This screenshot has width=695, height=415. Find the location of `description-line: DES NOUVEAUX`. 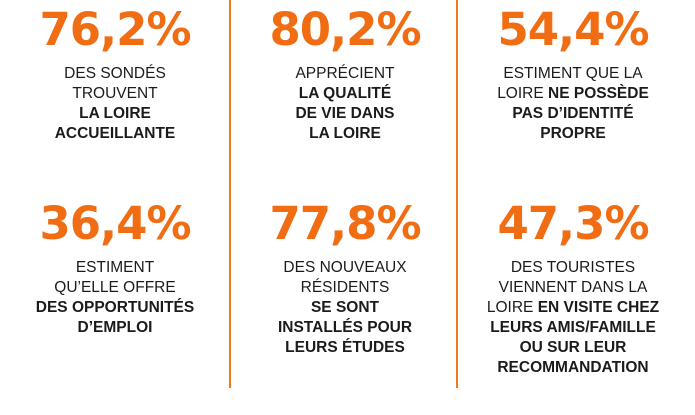

description-line: DES NOUVEAUX is located at coordinates (345, 268).